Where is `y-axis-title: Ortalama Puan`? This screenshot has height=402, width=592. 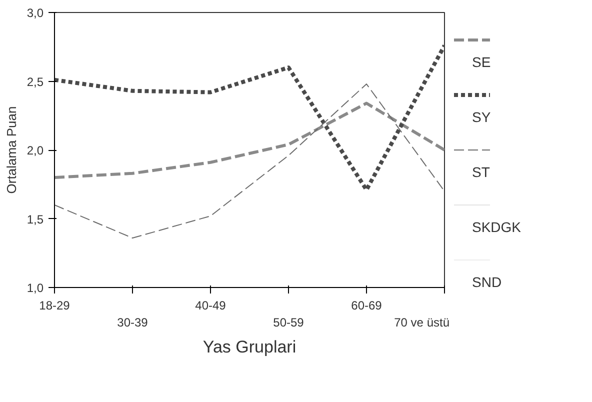
y-axis-title: Ortalama Puan is located at coordinates (11, 150).